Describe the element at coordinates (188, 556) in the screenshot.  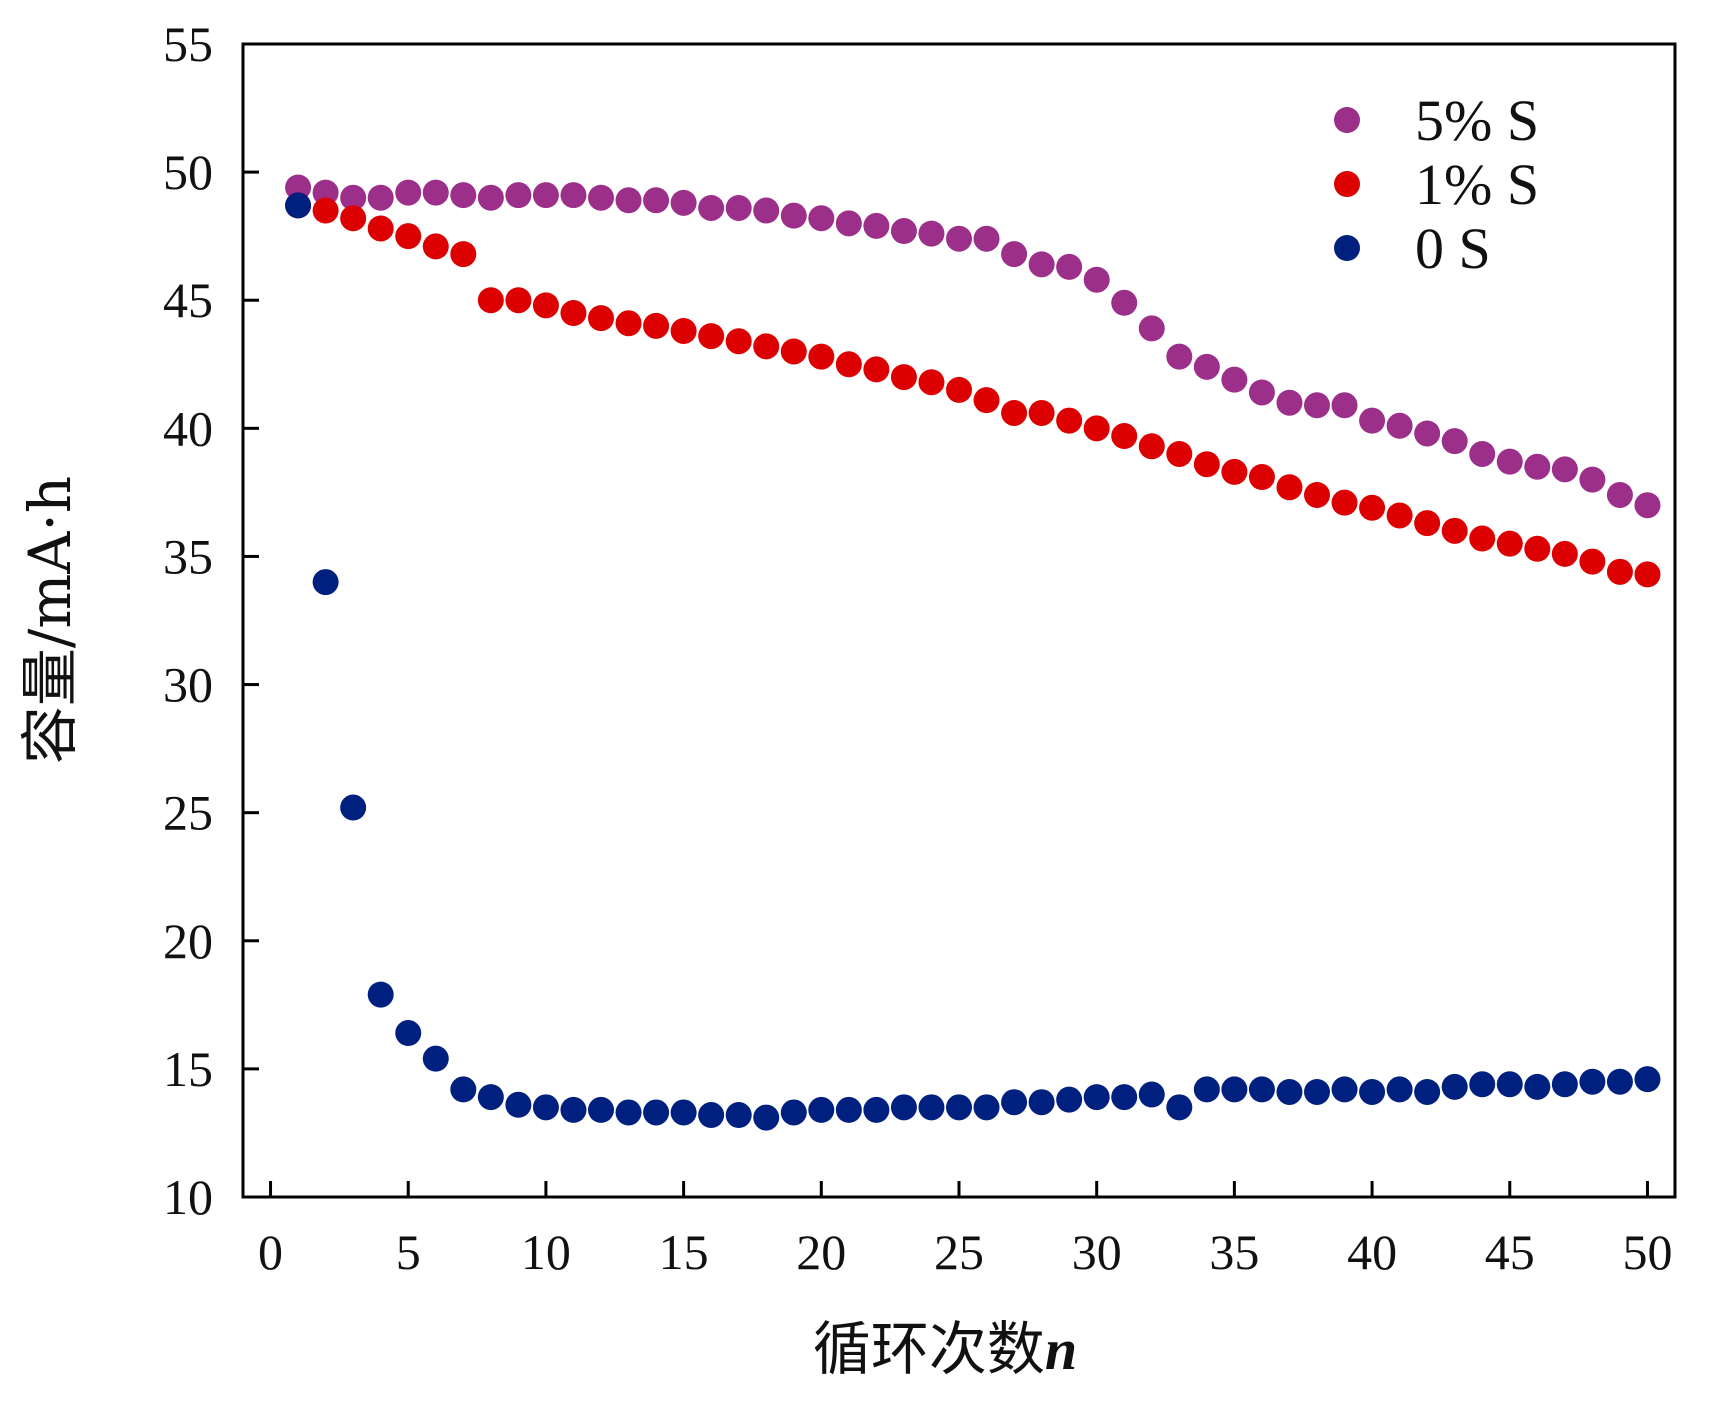
I see `y-tick-label: 35` at that location.